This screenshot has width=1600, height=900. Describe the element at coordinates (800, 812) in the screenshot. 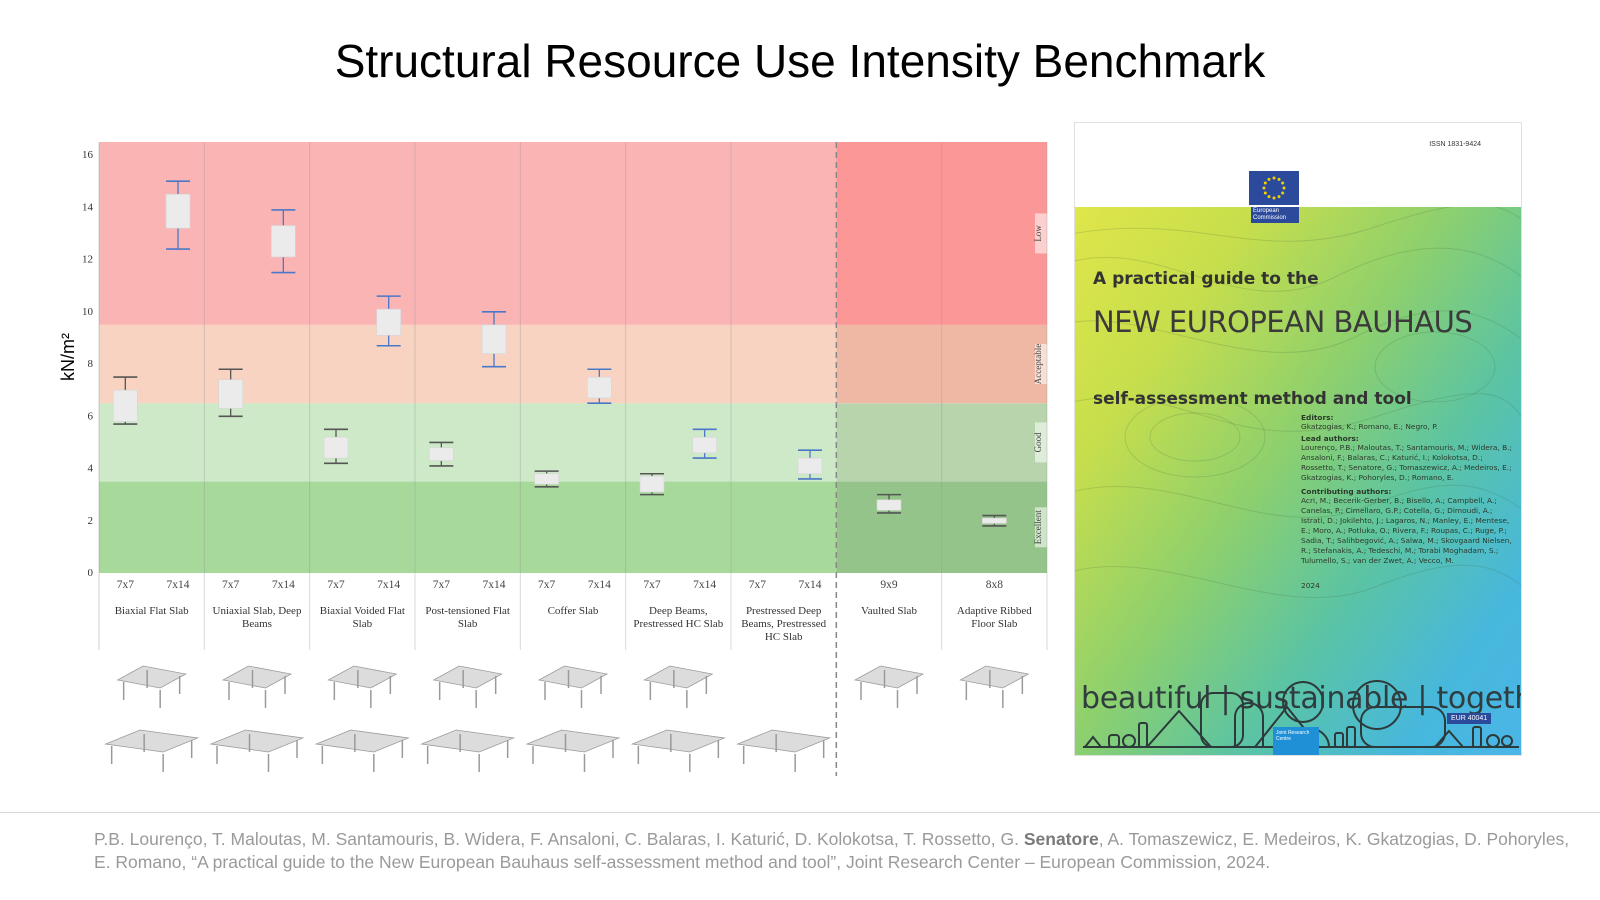

I see `footer-divider` at that location.